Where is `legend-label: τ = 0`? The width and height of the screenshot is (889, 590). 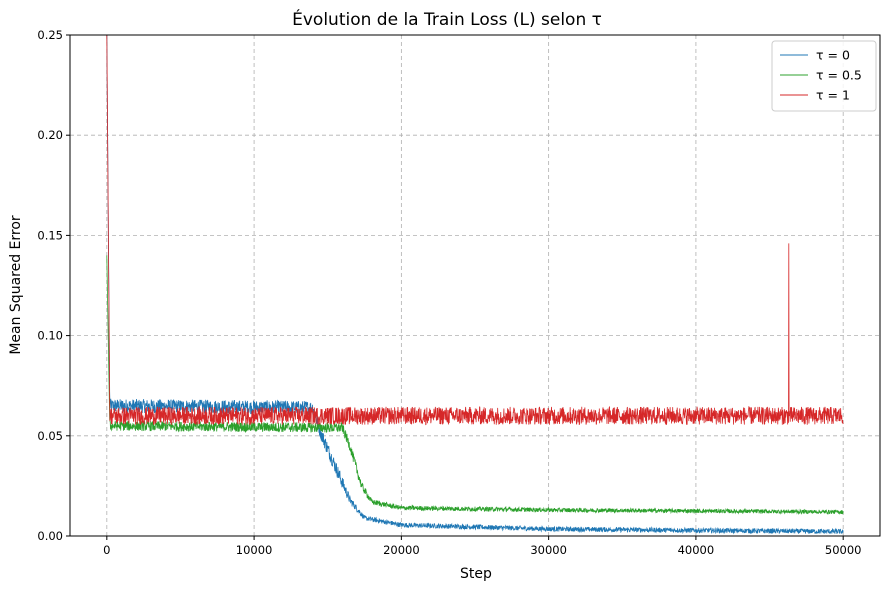
legend-label: τ = 0 is located at coordinates (833, 55).